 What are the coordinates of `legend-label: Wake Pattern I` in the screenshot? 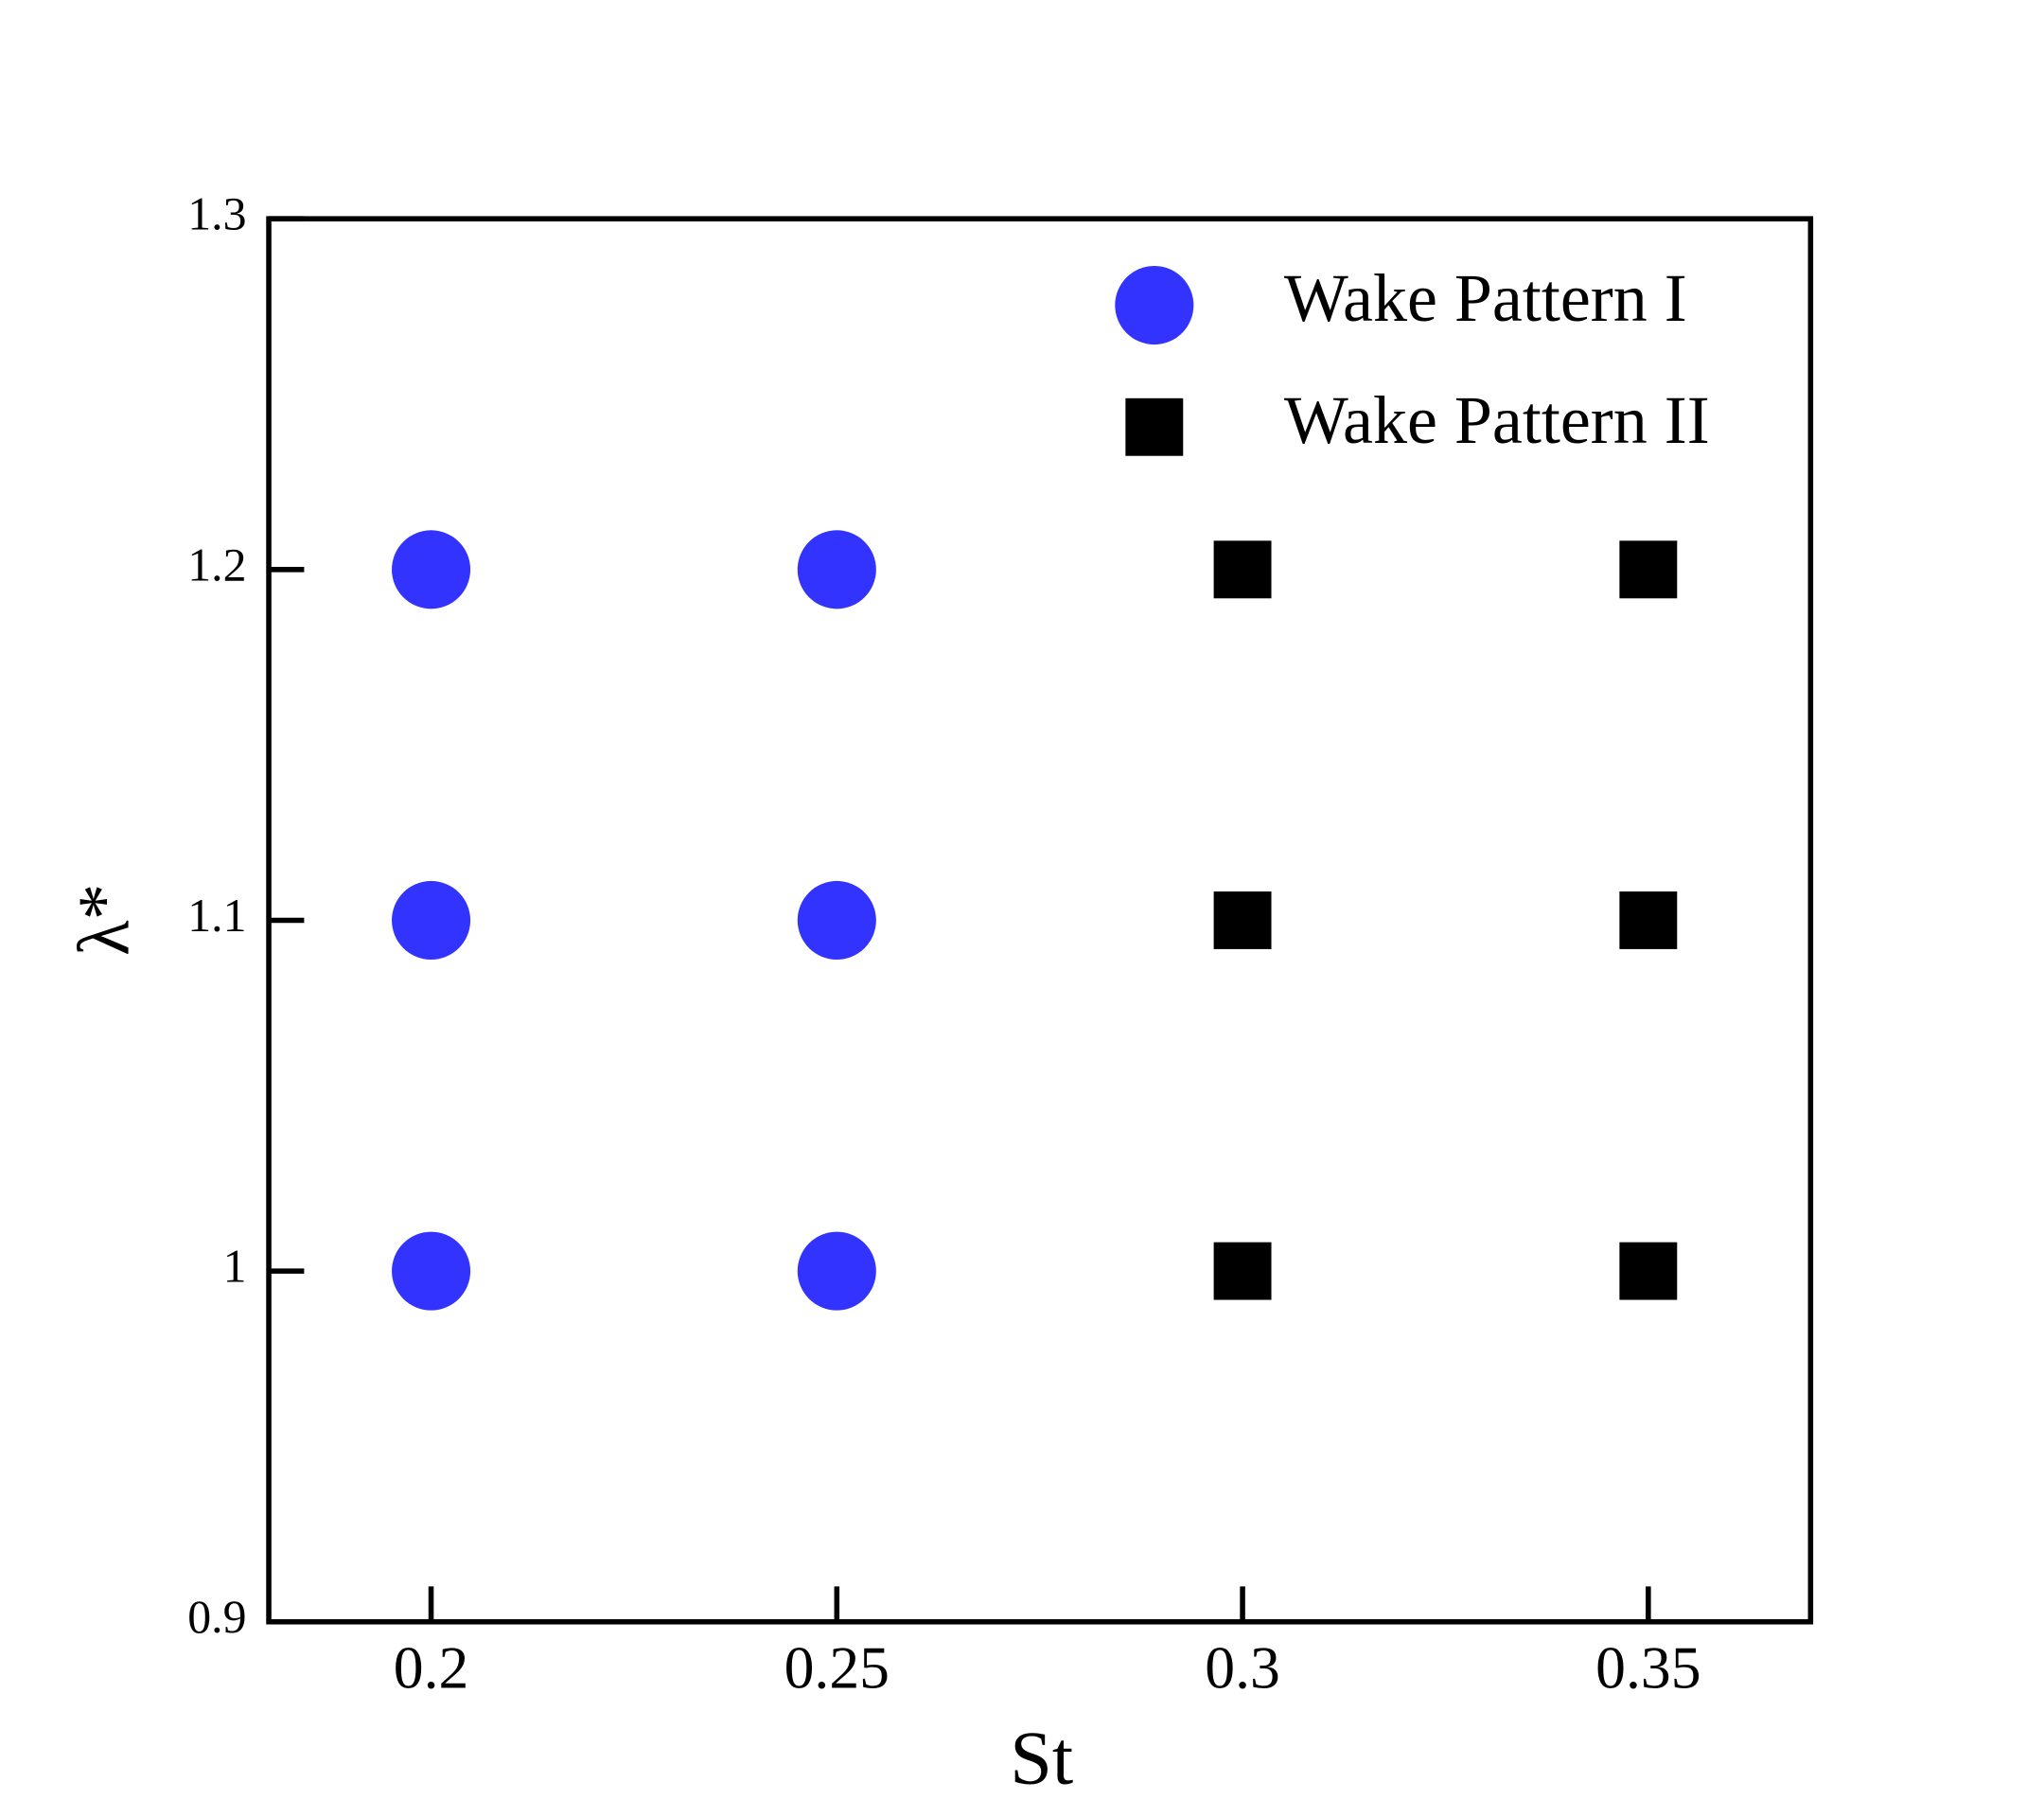 It's located at (1485, 298).